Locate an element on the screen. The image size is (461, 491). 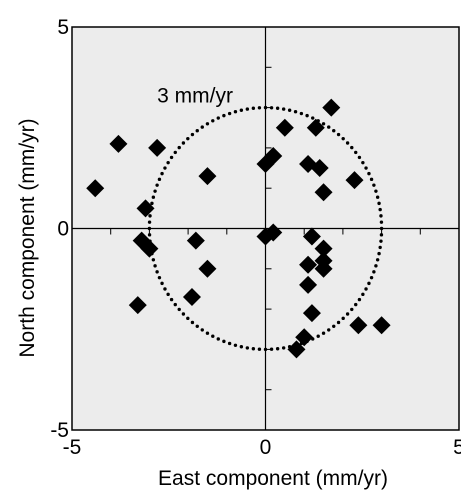
x-axis-title: East component (mm/yr) is located at coordinates (273, 478).